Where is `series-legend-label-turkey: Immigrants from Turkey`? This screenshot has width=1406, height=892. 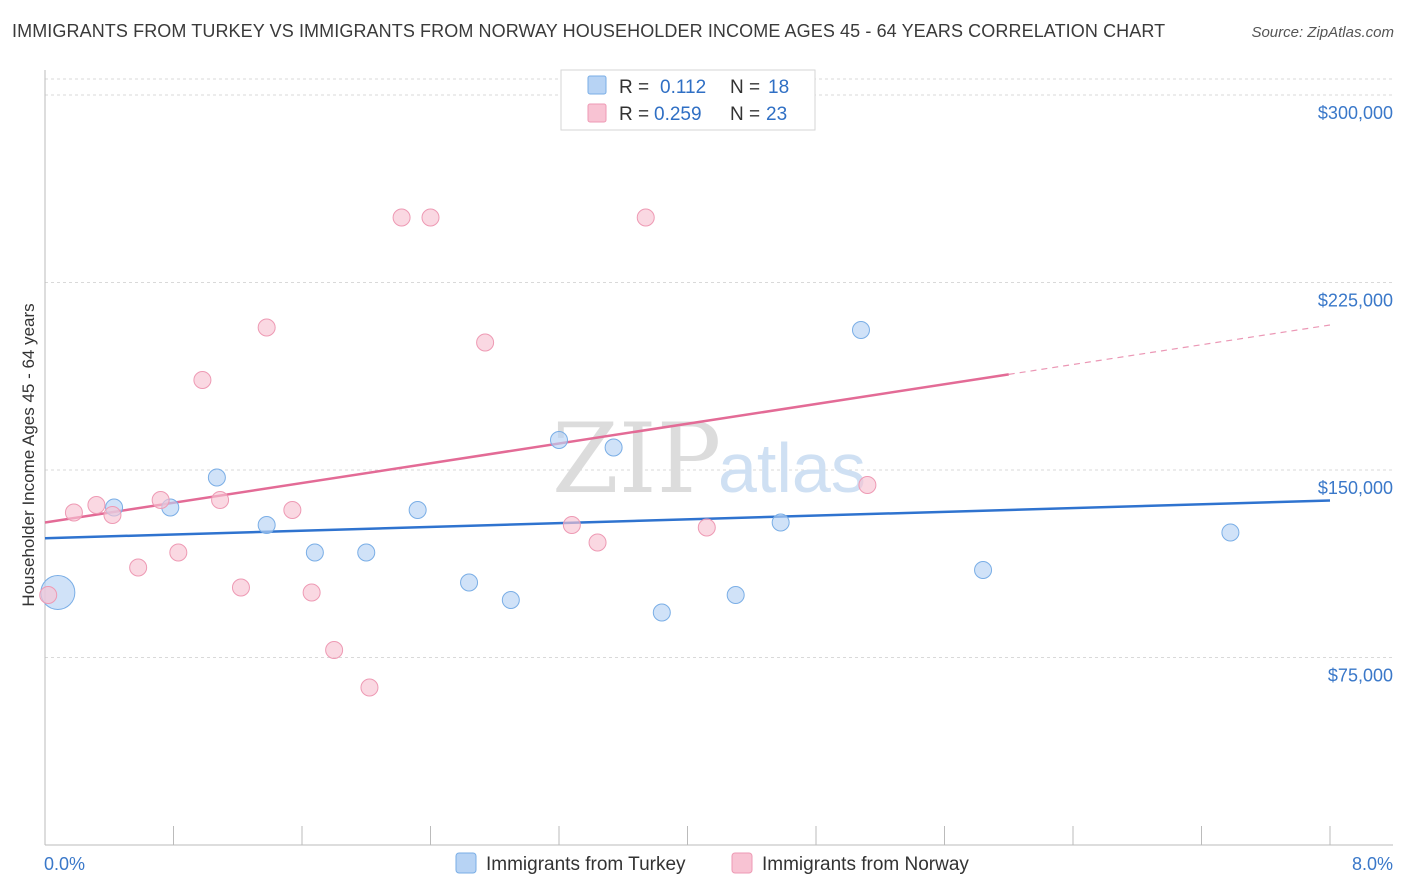 series-legend-label-turkey: Immigrants from Turkey is located at coordinates (586, 864).